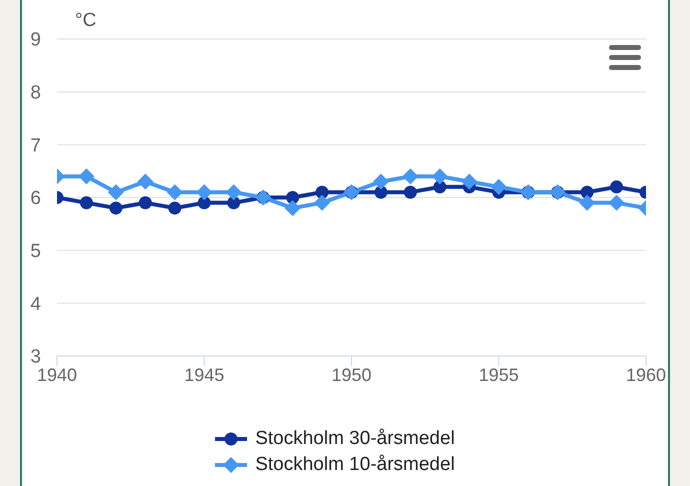 The image size is (690, 486). What do you see at coordinates (35, 251) in the screenshot?
I see `y-tick-label: 5` at bounding box center [35, 251].